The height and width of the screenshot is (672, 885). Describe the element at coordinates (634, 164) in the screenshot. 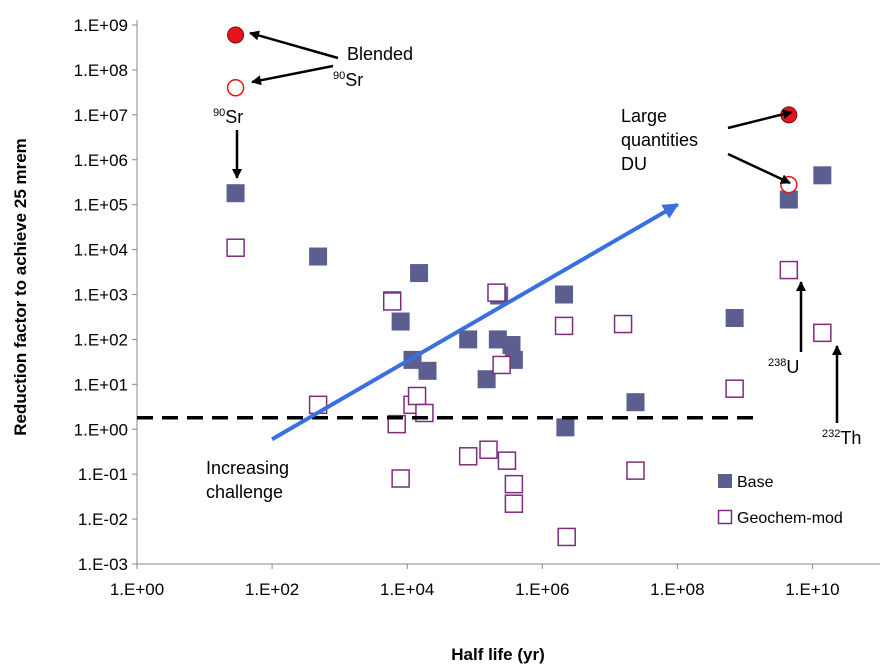

I see `du-label-line: DU` at that location.